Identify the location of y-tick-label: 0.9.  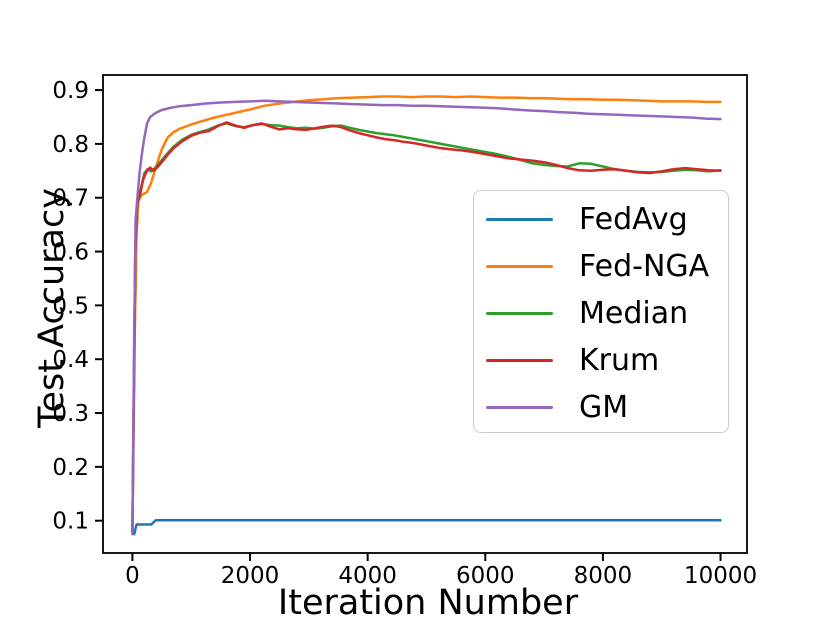
(70, 91).